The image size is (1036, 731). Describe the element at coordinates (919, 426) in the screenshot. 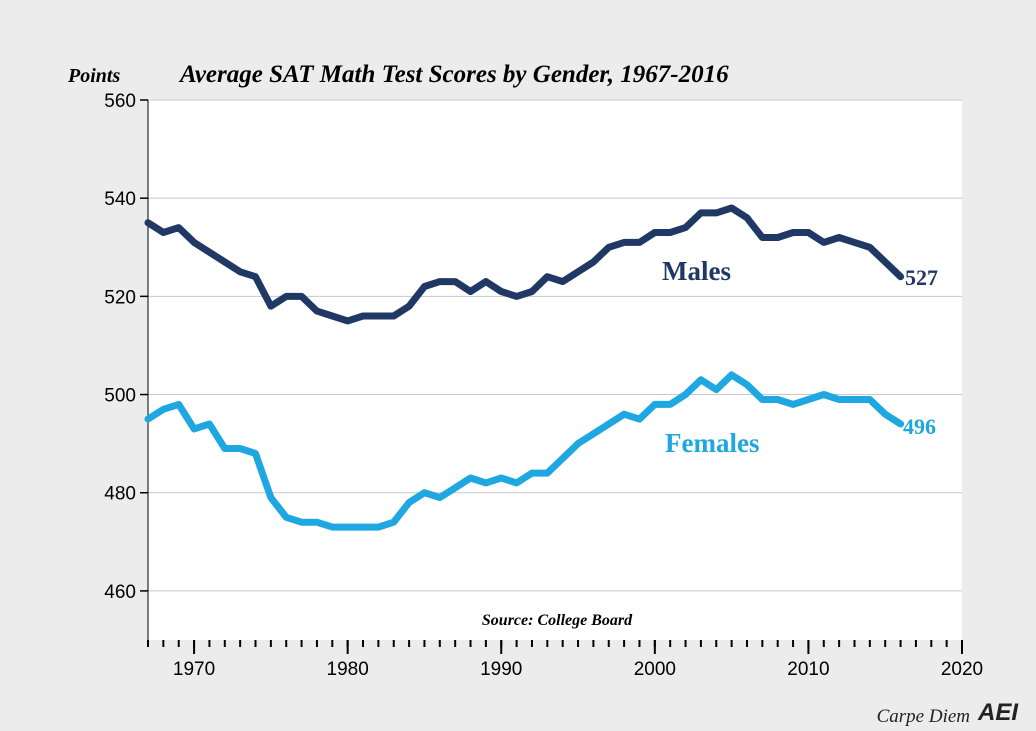

I see `end-label: 496` at that location.